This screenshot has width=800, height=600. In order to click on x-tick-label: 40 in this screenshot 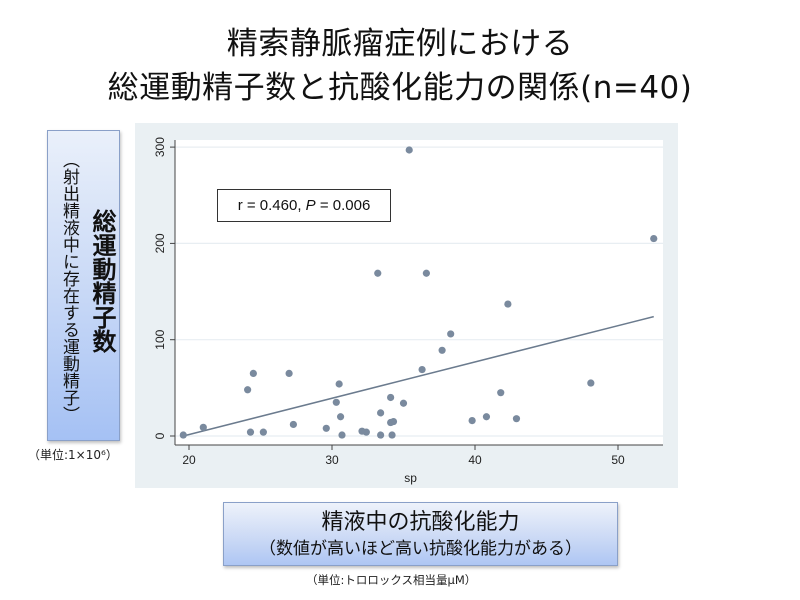, I will do `click(475, 460)`.